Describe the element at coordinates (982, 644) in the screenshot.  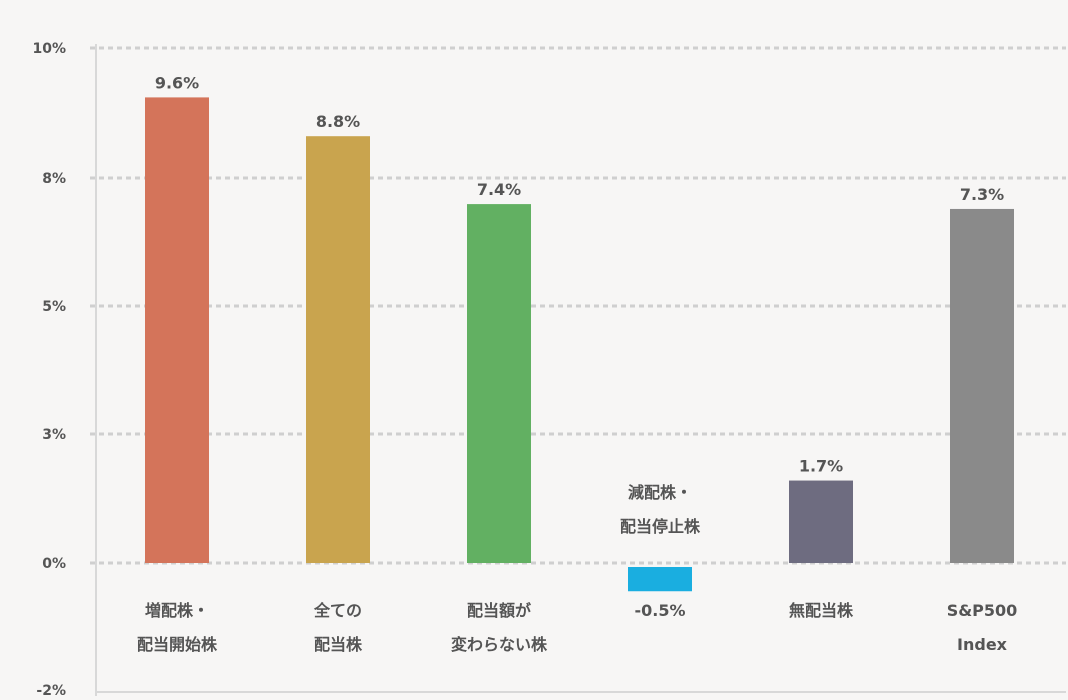
I see `category-label: Index` at that location.